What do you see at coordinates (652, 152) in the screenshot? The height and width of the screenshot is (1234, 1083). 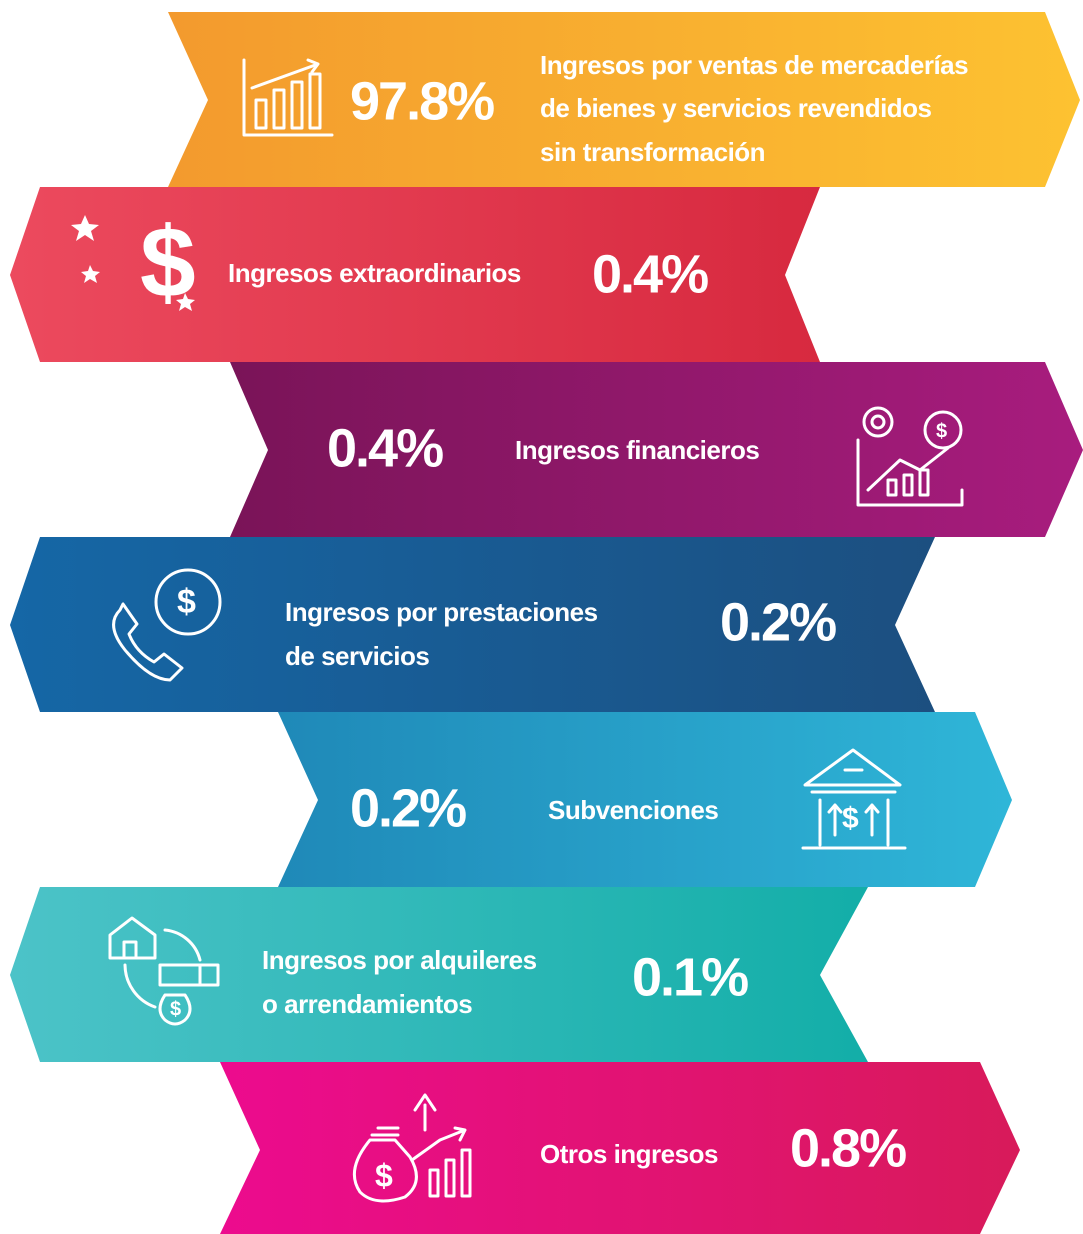 I see `label: sin transformación` at bounding box center [652, 152].